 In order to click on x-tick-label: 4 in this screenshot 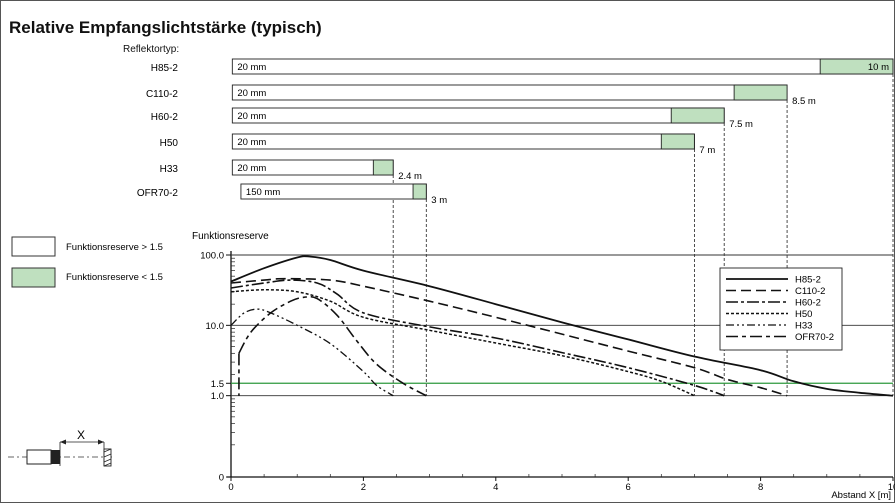, I will do `click(495, 487)`.